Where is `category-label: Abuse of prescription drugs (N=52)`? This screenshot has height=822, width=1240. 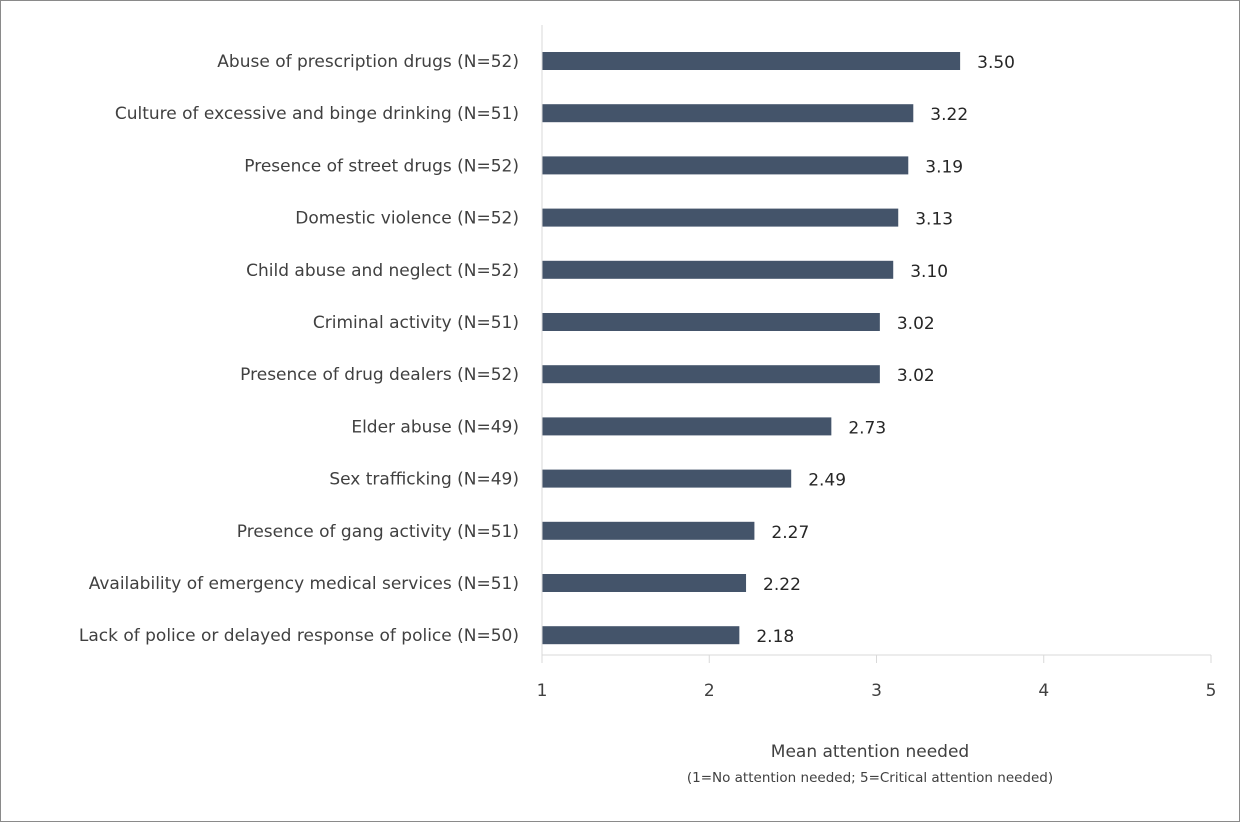 category-label: Abuse of prescription drugs (N=52) is located at coordinates (368, 62).